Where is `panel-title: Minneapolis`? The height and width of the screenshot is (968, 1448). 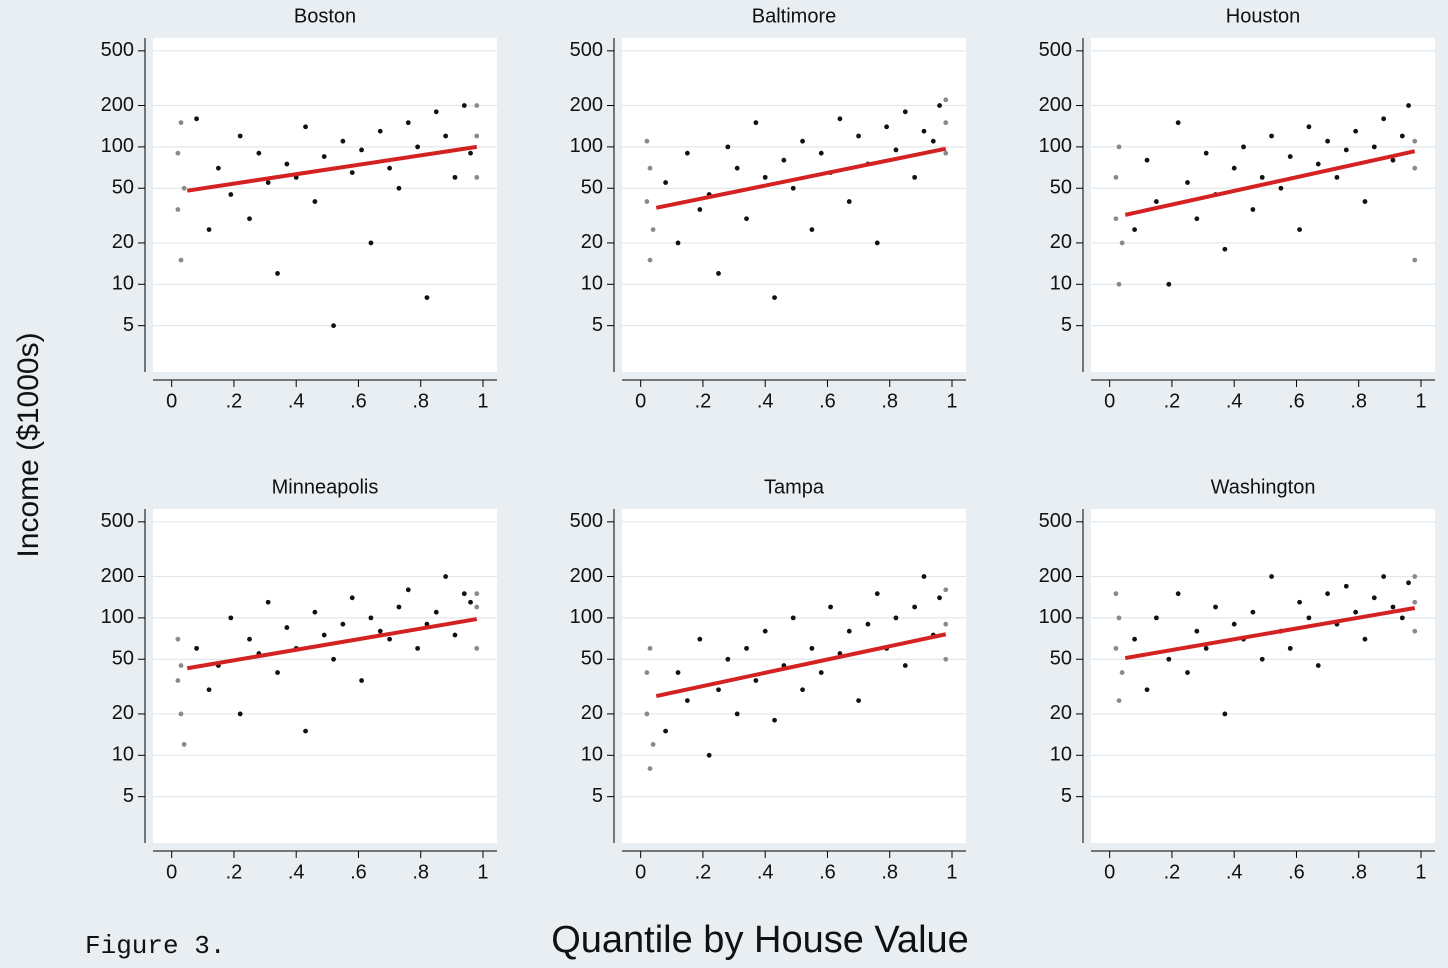
panel-title: Minneapolis is located at coordinates (325, 487).